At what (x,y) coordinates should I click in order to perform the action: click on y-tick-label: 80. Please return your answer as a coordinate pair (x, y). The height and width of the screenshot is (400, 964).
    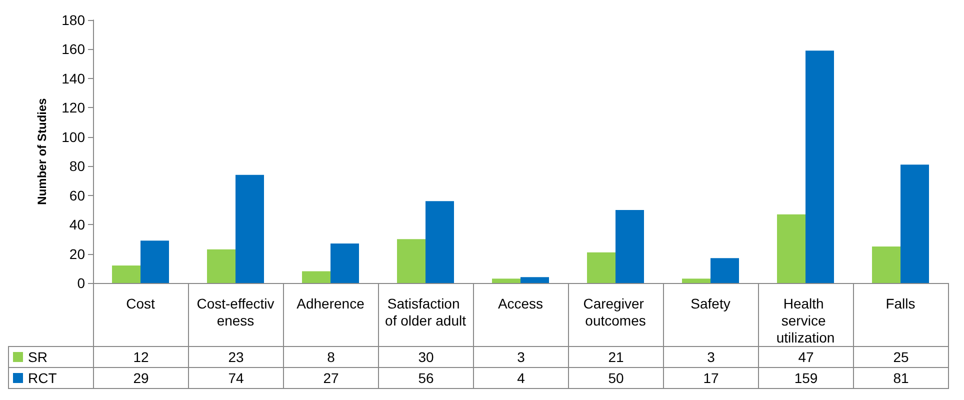
    Looking at the image, I should click on (77, 166).